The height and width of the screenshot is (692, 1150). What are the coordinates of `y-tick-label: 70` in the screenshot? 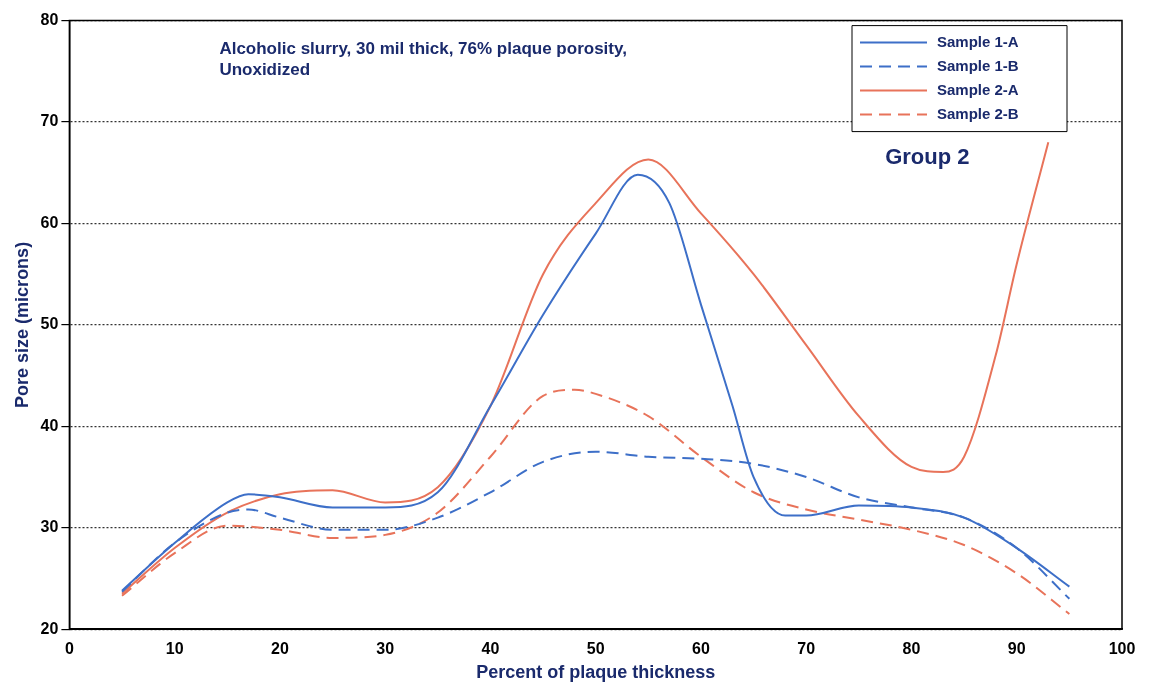 It's located at (49, 121).